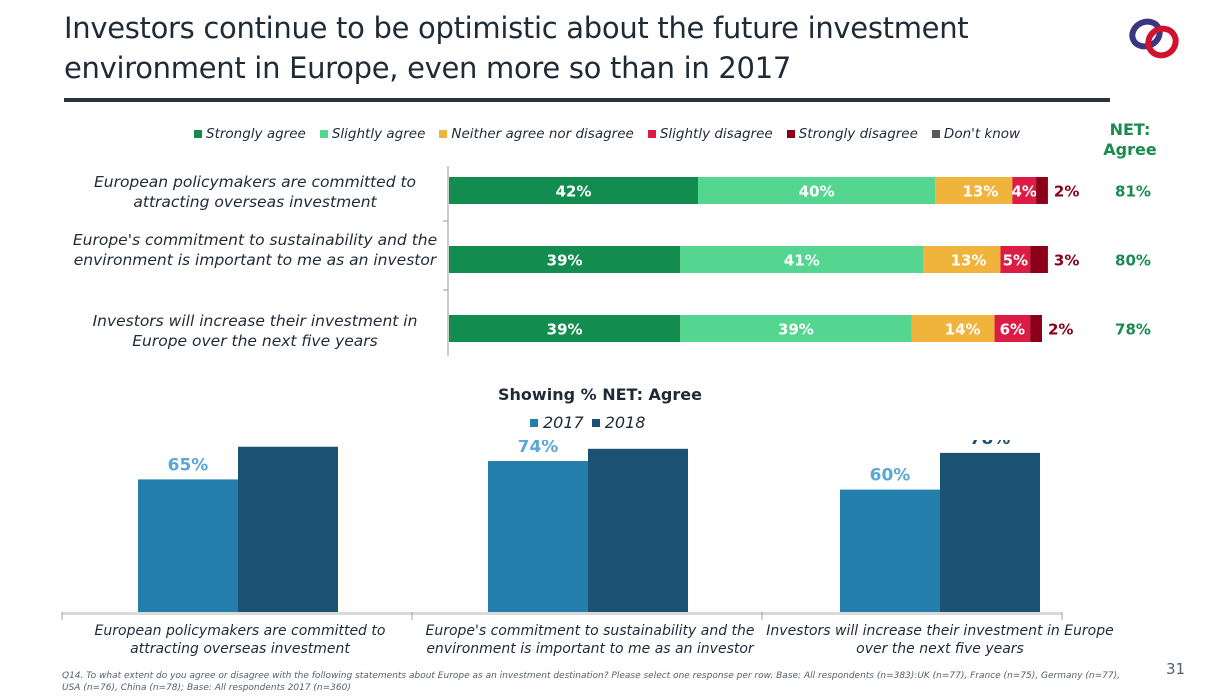 This screenshot has width=1216, height=700. I want to click on legend-item: Strongly agree, so click(250, 134).